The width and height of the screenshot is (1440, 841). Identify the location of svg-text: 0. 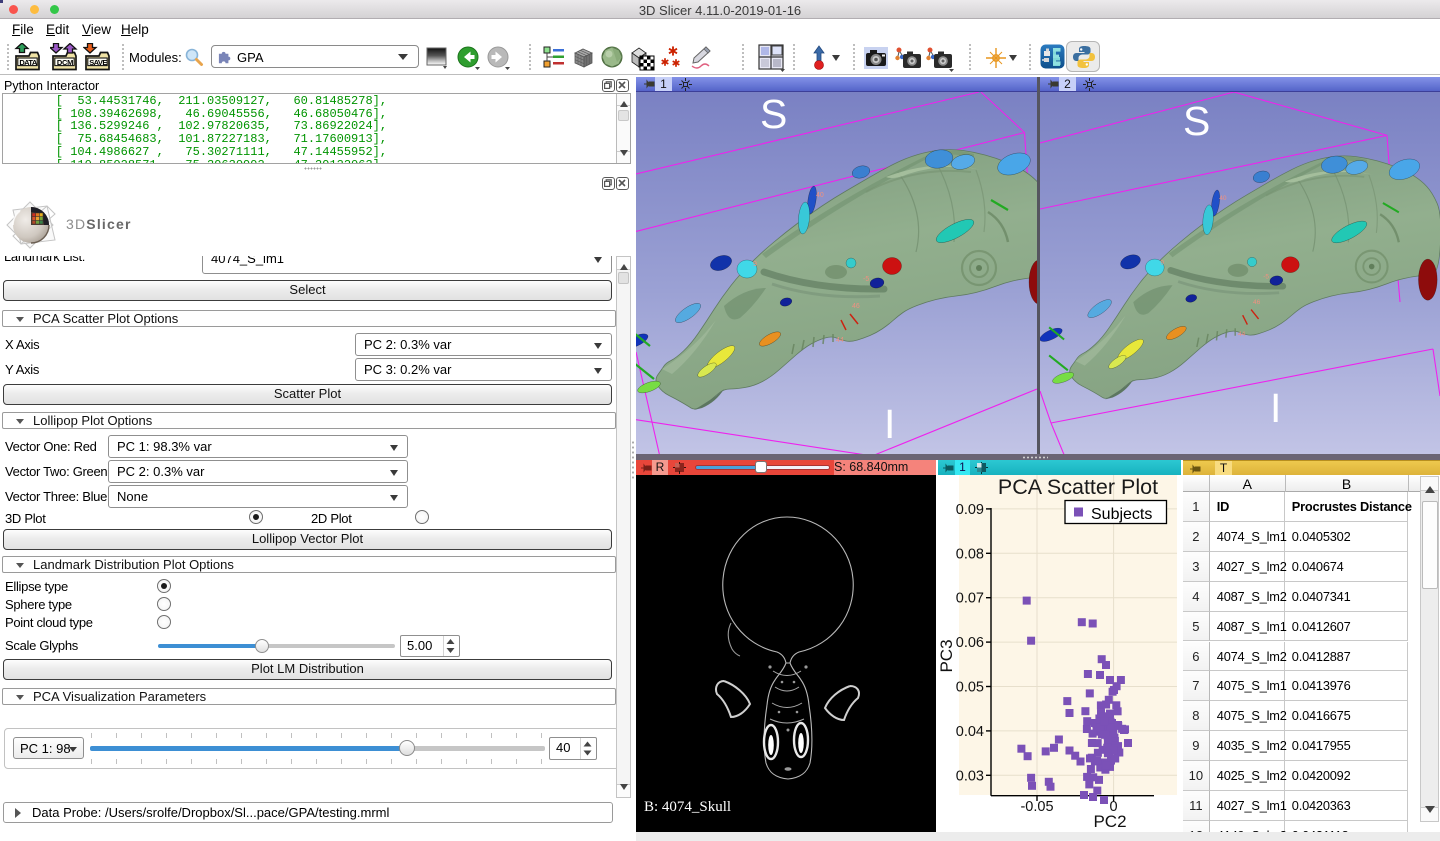
(1114, 807).